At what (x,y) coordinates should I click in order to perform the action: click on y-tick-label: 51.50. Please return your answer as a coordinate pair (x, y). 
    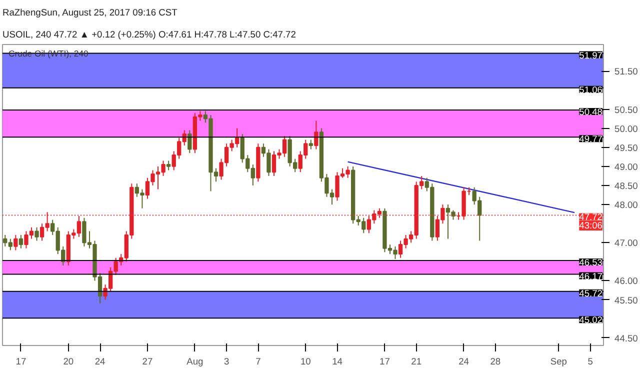
    Looking at the image, I should click on (626, 71).